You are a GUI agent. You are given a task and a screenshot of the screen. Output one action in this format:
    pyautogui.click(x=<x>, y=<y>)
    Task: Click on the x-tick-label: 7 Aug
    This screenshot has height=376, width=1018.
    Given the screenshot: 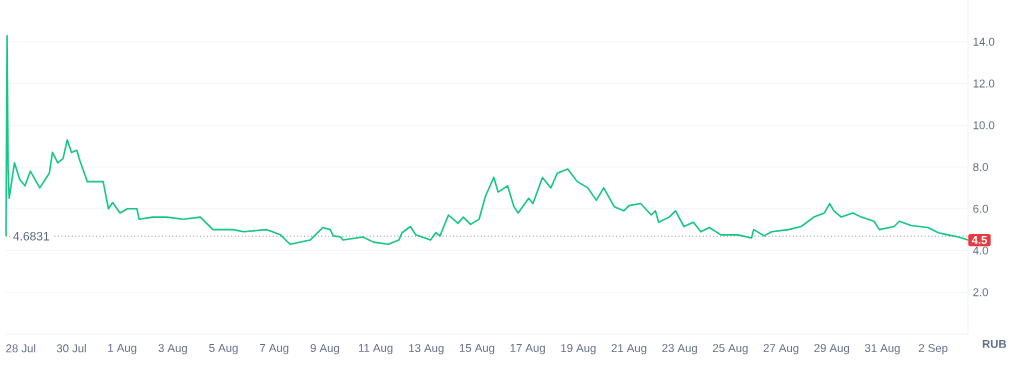 What is the action you would take?
    pyautogui.click(x=274, y=349)
    